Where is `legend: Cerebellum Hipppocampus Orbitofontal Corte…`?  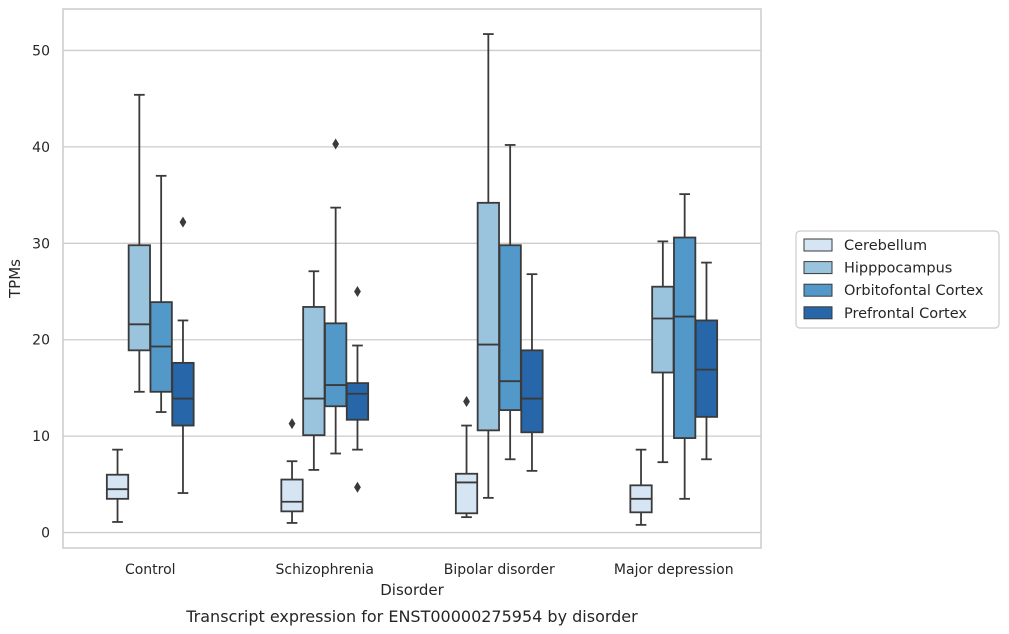 legend: Cerebellum Hipppocampus Orbitofontal Corte… is located at coordinates (897, 279).